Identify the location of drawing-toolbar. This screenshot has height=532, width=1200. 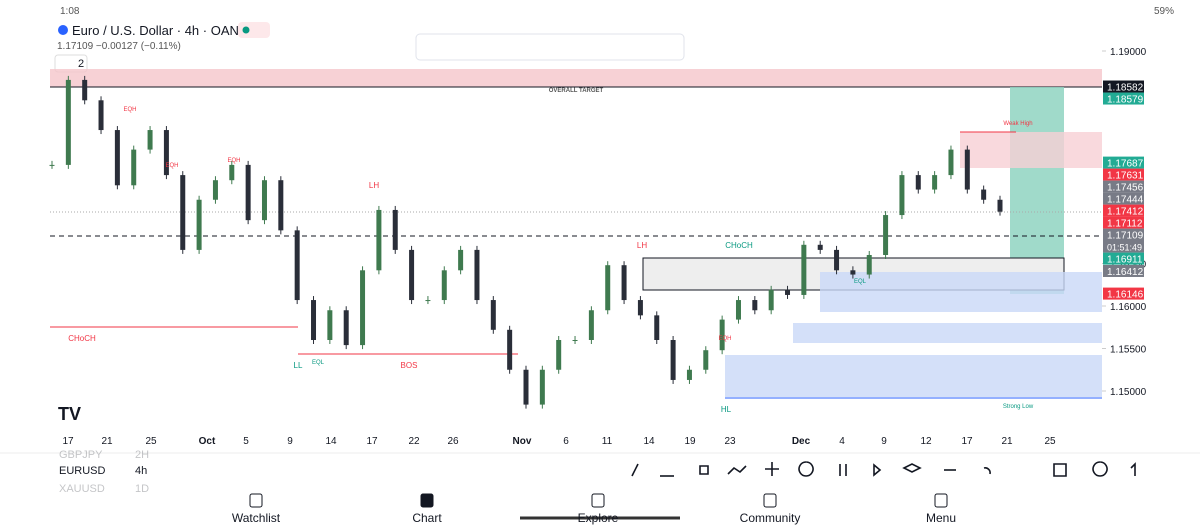
(550, 47).